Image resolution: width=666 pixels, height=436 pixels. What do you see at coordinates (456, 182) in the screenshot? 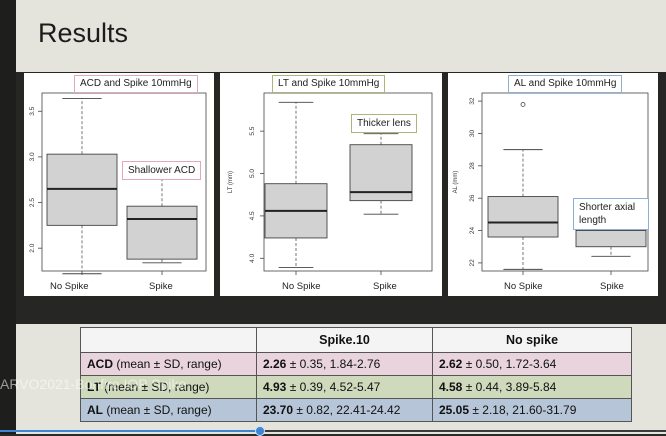
I see `y-axis-label: AL (mm)` at bounding box center [456, 182].